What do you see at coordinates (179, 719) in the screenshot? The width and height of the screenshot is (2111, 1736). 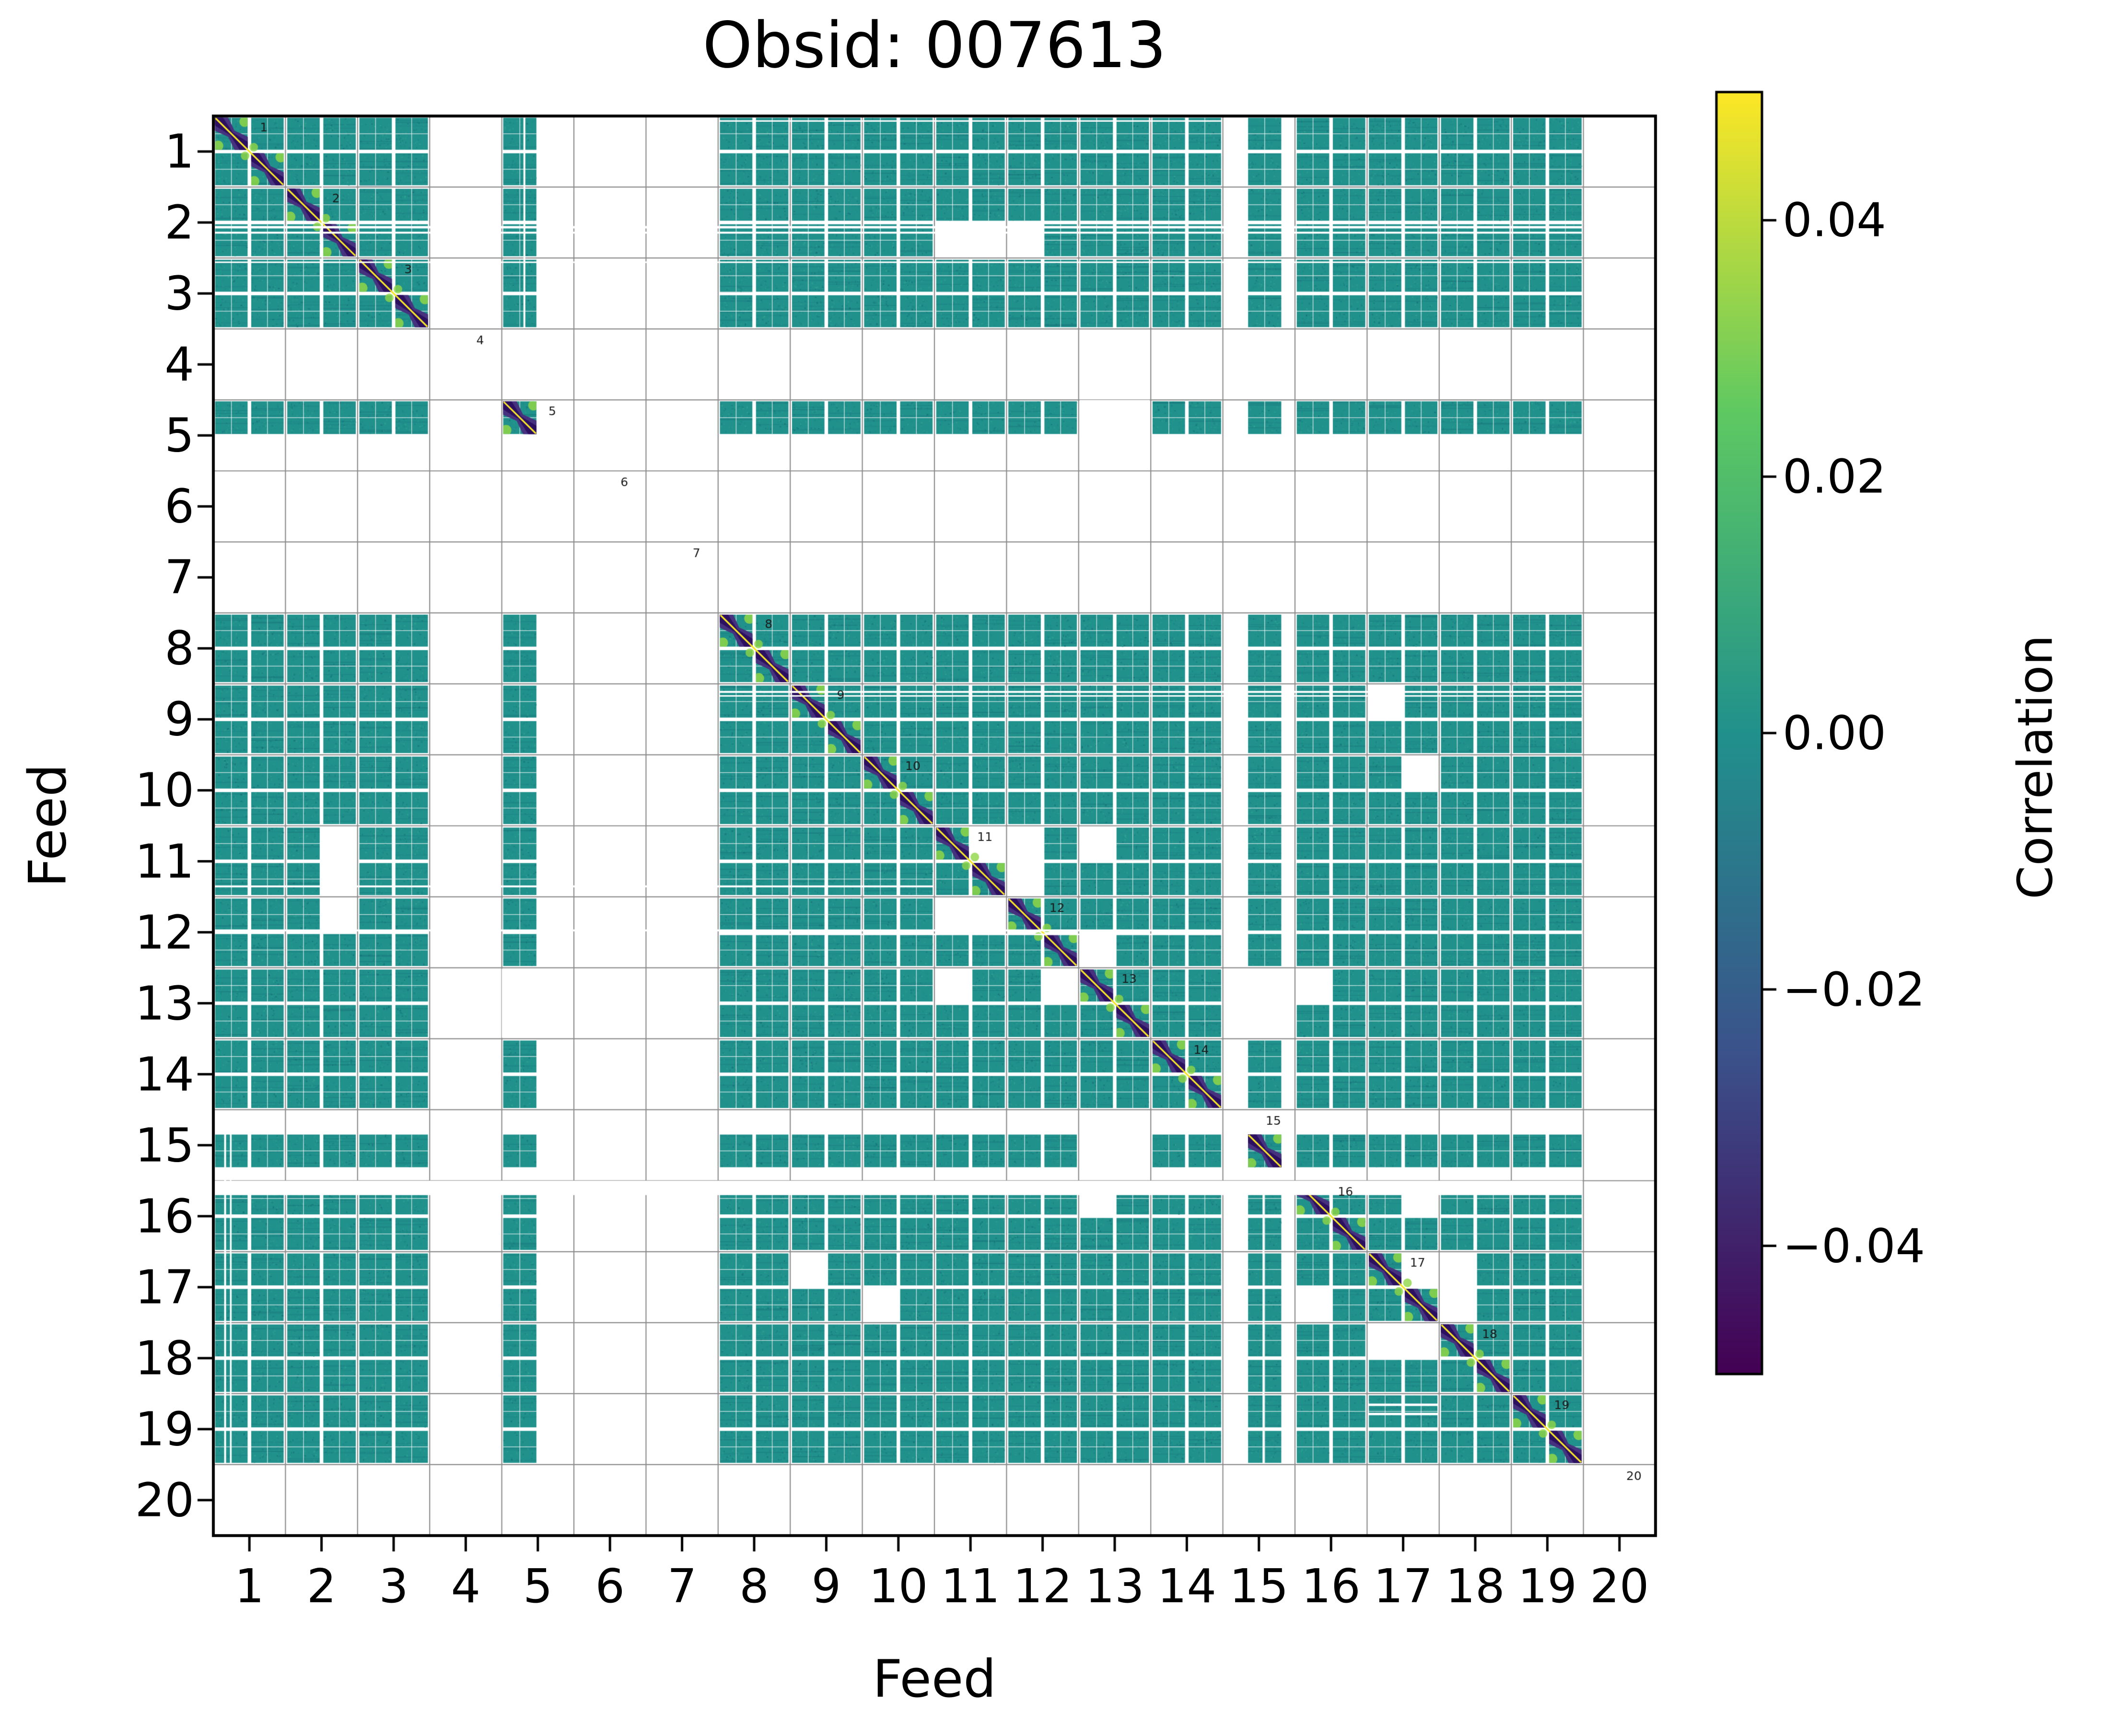 I see `y-tick-label: 9` at bounding box center [179, 719].